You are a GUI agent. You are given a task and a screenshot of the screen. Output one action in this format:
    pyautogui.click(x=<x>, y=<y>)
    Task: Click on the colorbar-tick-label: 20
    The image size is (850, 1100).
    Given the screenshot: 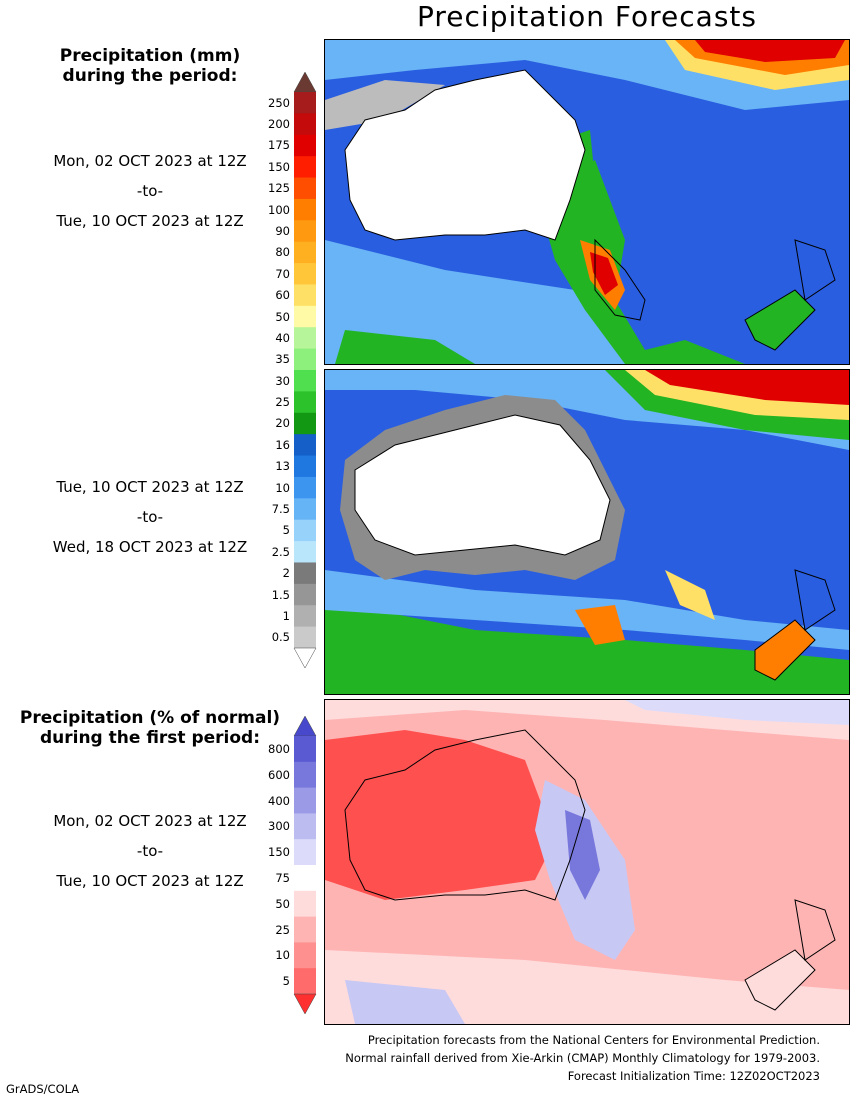 What is the action you would take?
    pyautogui.click(x=282, y=423)
    